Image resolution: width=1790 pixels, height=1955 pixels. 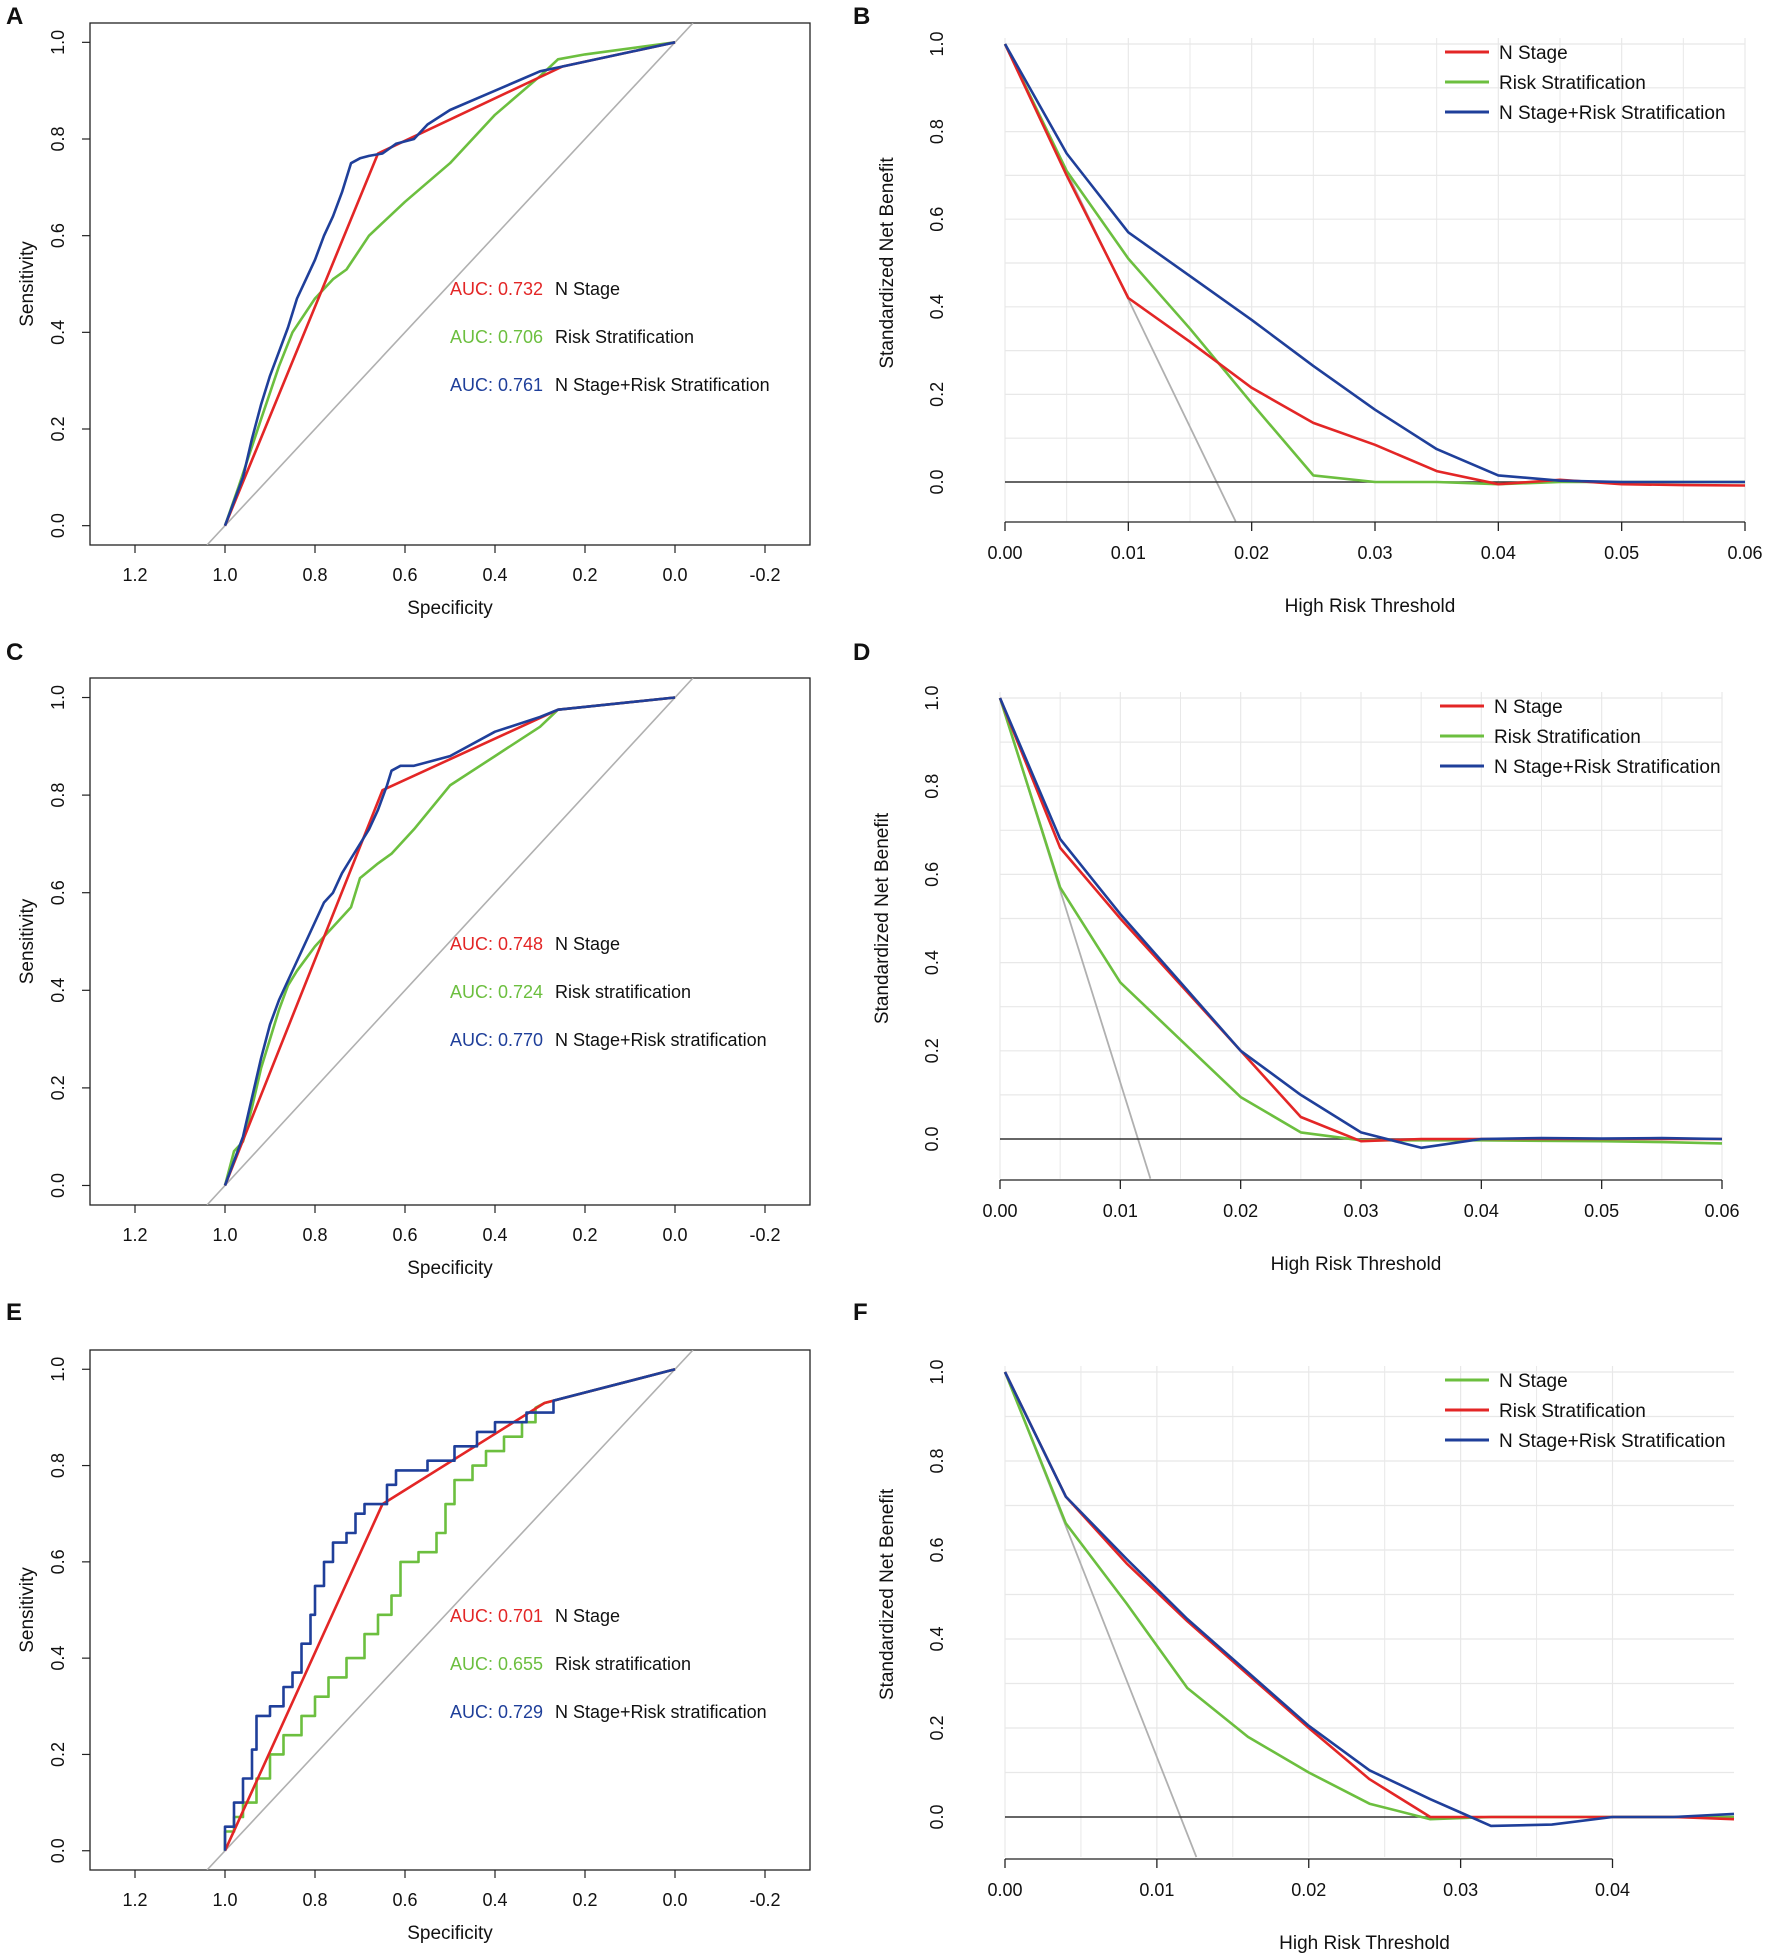 What do you see at coordinates (496, 385) in the screenshot?
I see `legend-auc-value: AUC: 0.761` at bounding box center [496, 385].